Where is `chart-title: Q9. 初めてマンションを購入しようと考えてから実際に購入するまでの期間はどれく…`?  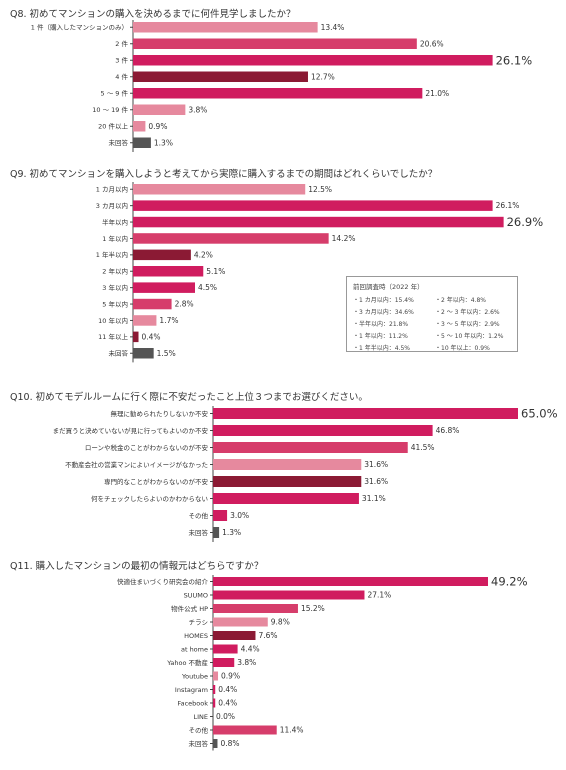 chart-title: Q9. 初めてマンションを購入しようと考えてから実際に購入するまでの期間はどれく… is located at coordinates (224, 174).